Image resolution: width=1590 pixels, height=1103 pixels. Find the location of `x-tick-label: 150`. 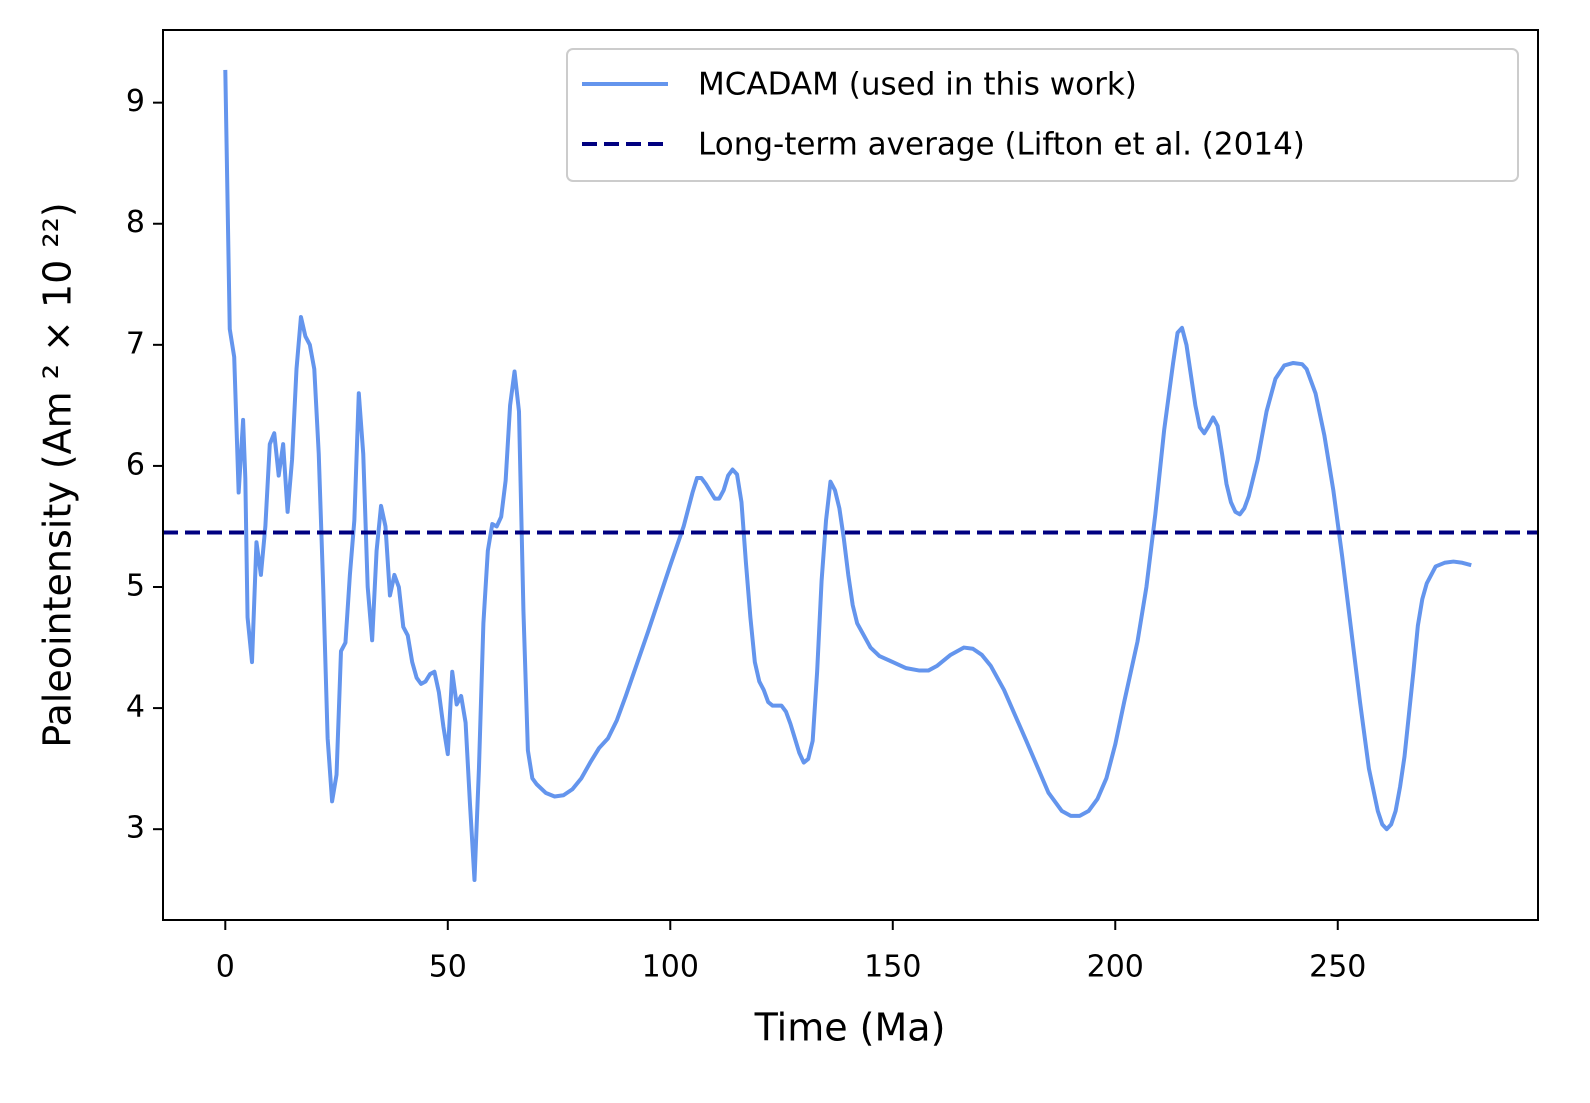

x-tick-label: 150 is located at coordinates (892, 967).